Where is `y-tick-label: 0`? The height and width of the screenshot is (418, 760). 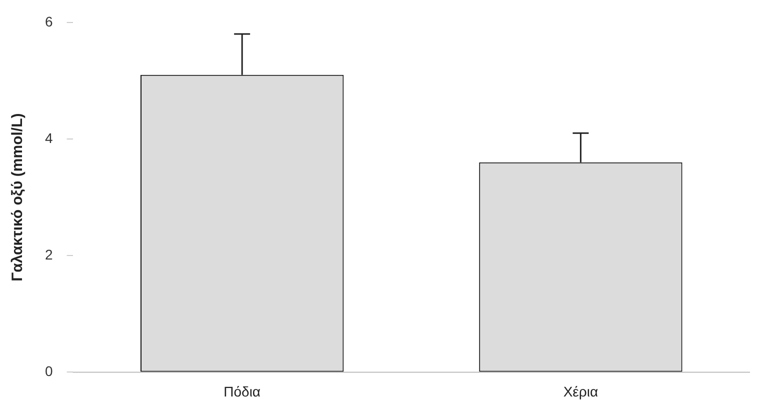 y-tick-label: 0 is located at coordinates (48, 371).